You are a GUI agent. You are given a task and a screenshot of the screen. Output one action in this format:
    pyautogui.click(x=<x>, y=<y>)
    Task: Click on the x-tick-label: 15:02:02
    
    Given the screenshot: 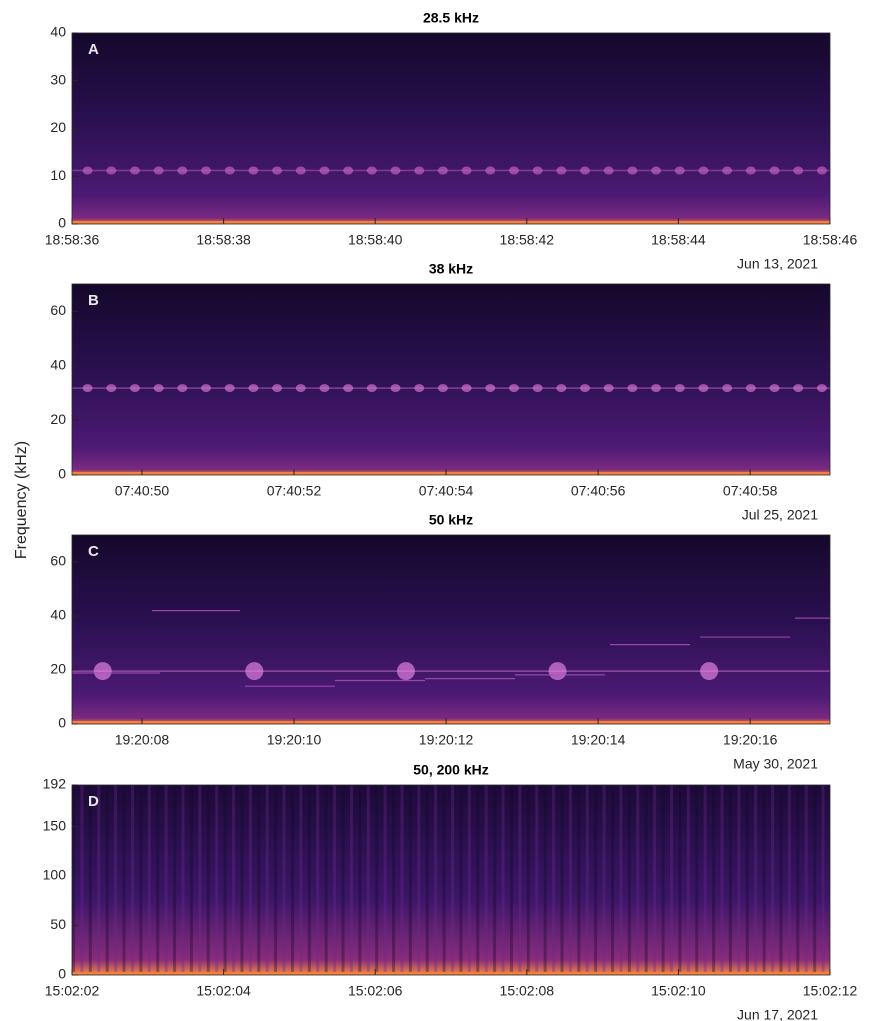 What is the action you would take?
    pyautogui.click(x=72, y=991)
    